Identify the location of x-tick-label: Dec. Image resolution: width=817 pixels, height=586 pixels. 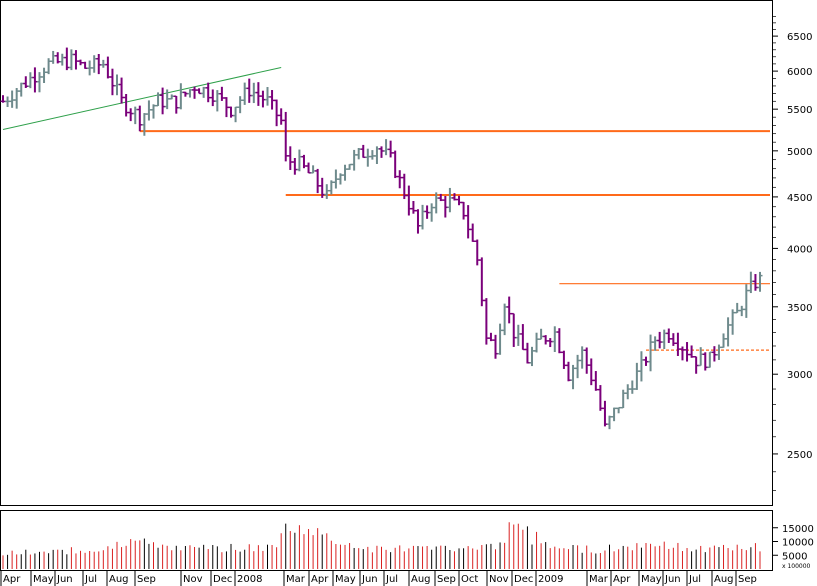
(222, 579).